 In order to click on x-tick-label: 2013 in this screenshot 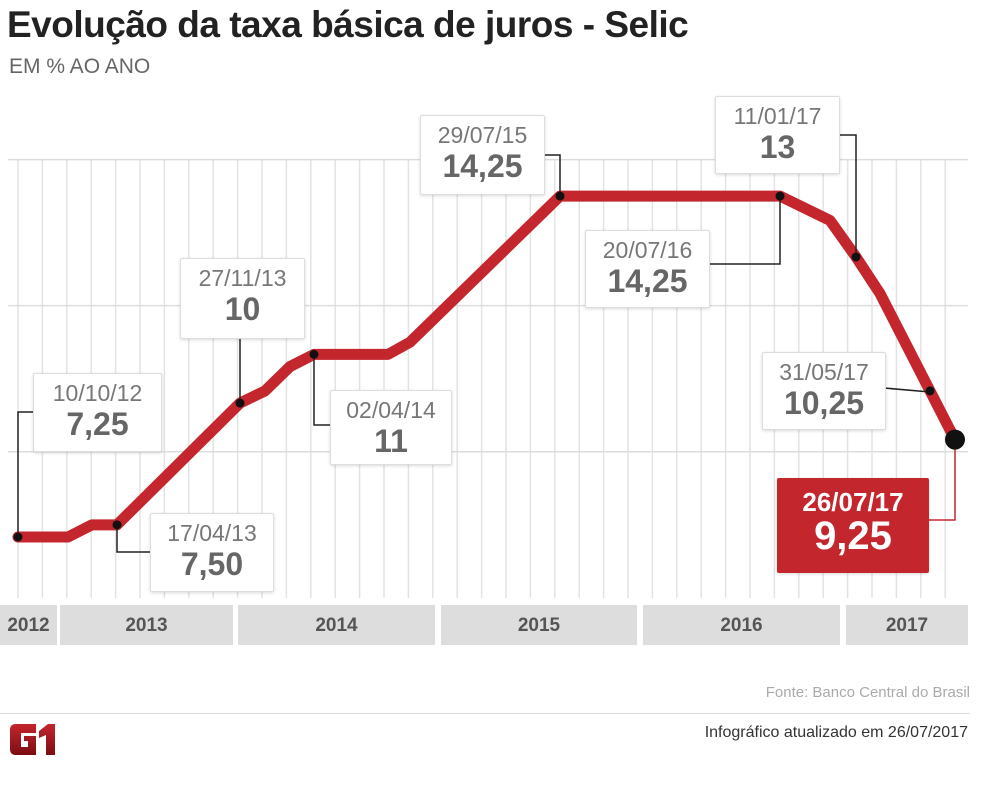, I will do `click(146, 625)`.